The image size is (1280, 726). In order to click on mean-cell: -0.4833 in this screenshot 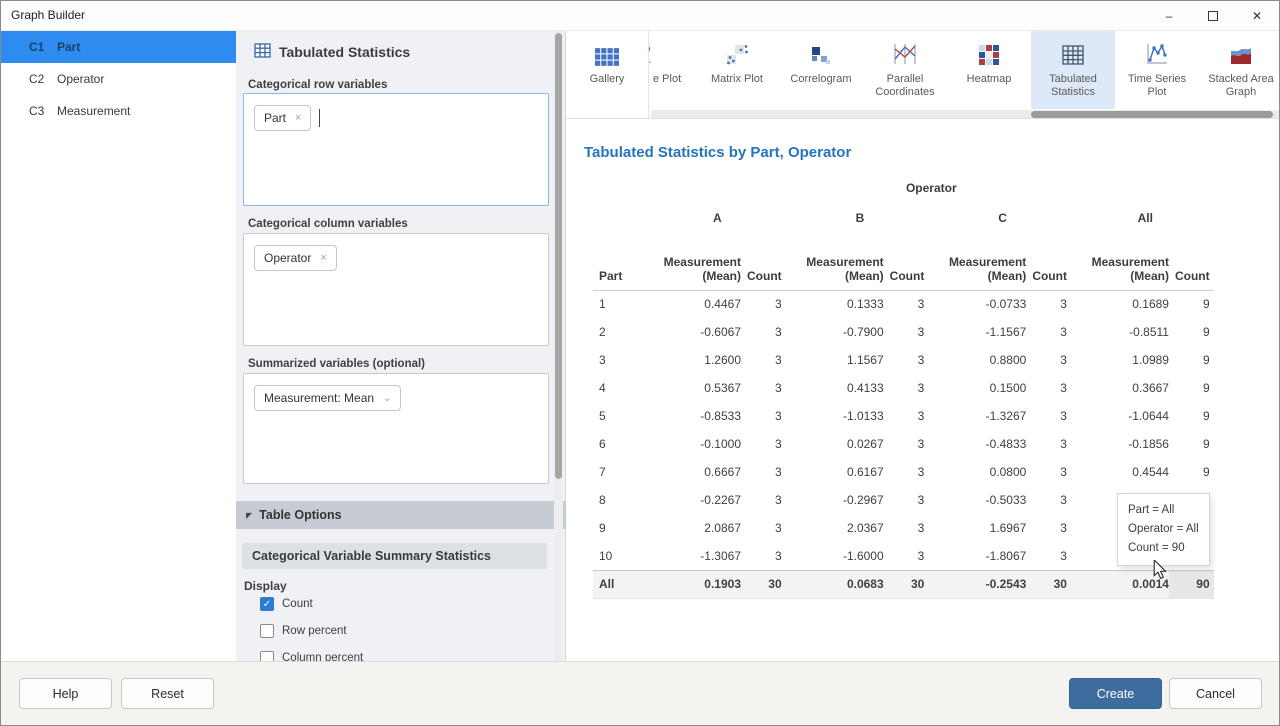, I will do `click(1006, 444)`.